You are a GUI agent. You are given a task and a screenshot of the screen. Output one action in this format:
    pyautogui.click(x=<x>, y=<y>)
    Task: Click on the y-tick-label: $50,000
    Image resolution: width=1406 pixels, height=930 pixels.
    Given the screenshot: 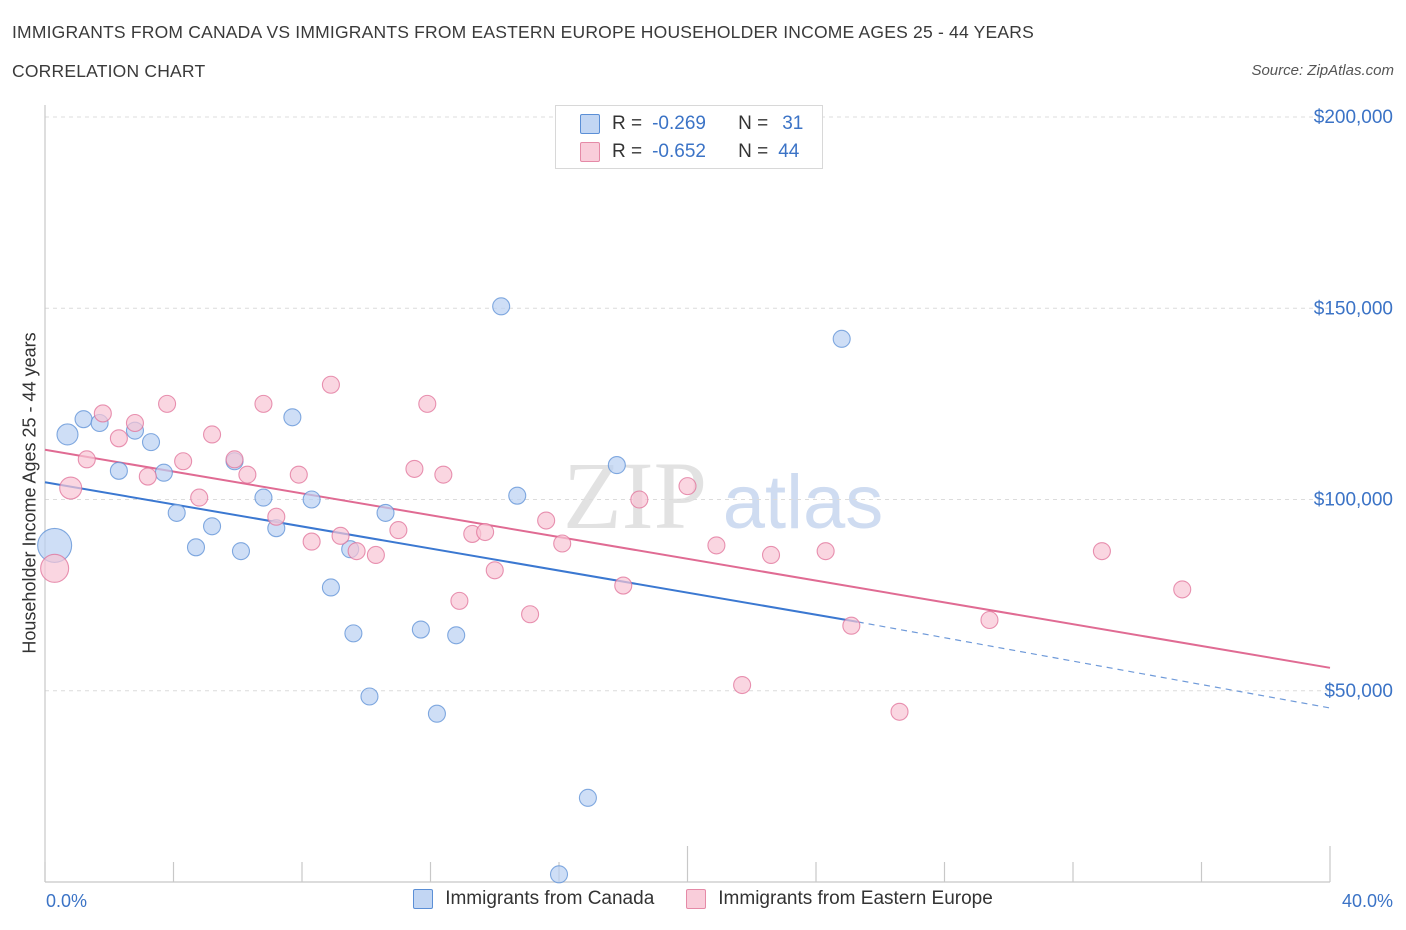 What is the action you would take?
    pyautogui.click(x=1358, y=691)
    